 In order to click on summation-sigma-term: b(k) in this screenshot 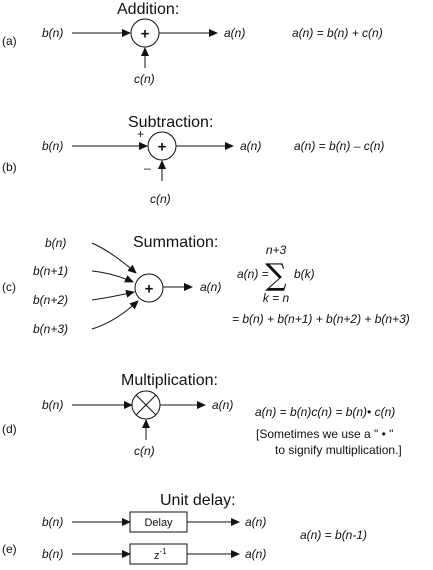, I will do `click(304, 274)`.